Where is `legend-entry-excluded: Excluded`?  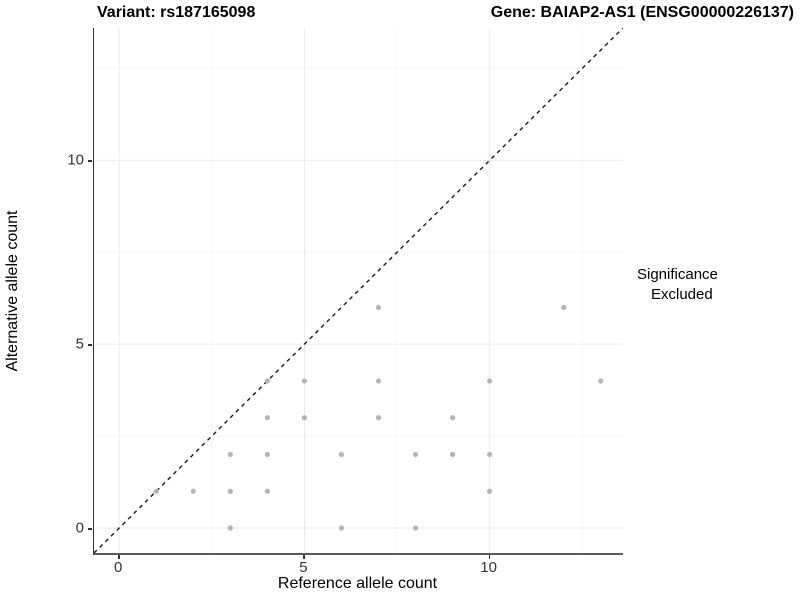
legend-entry-excluded: Excluded is located at coordinates (677, 294).